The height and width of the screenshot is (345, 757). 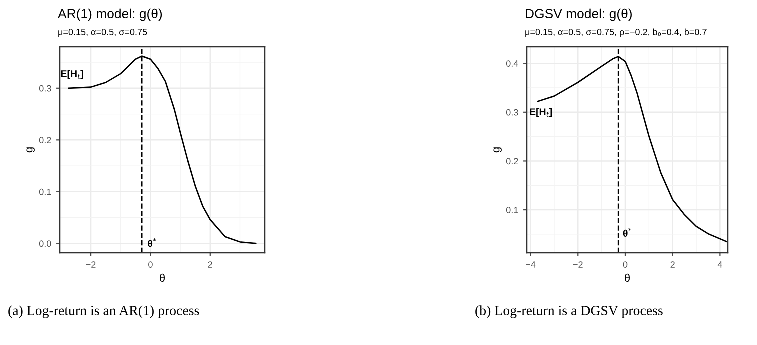 I want to click on chart-title: AR(1) model: g(θ), so click(x=110, y=15).